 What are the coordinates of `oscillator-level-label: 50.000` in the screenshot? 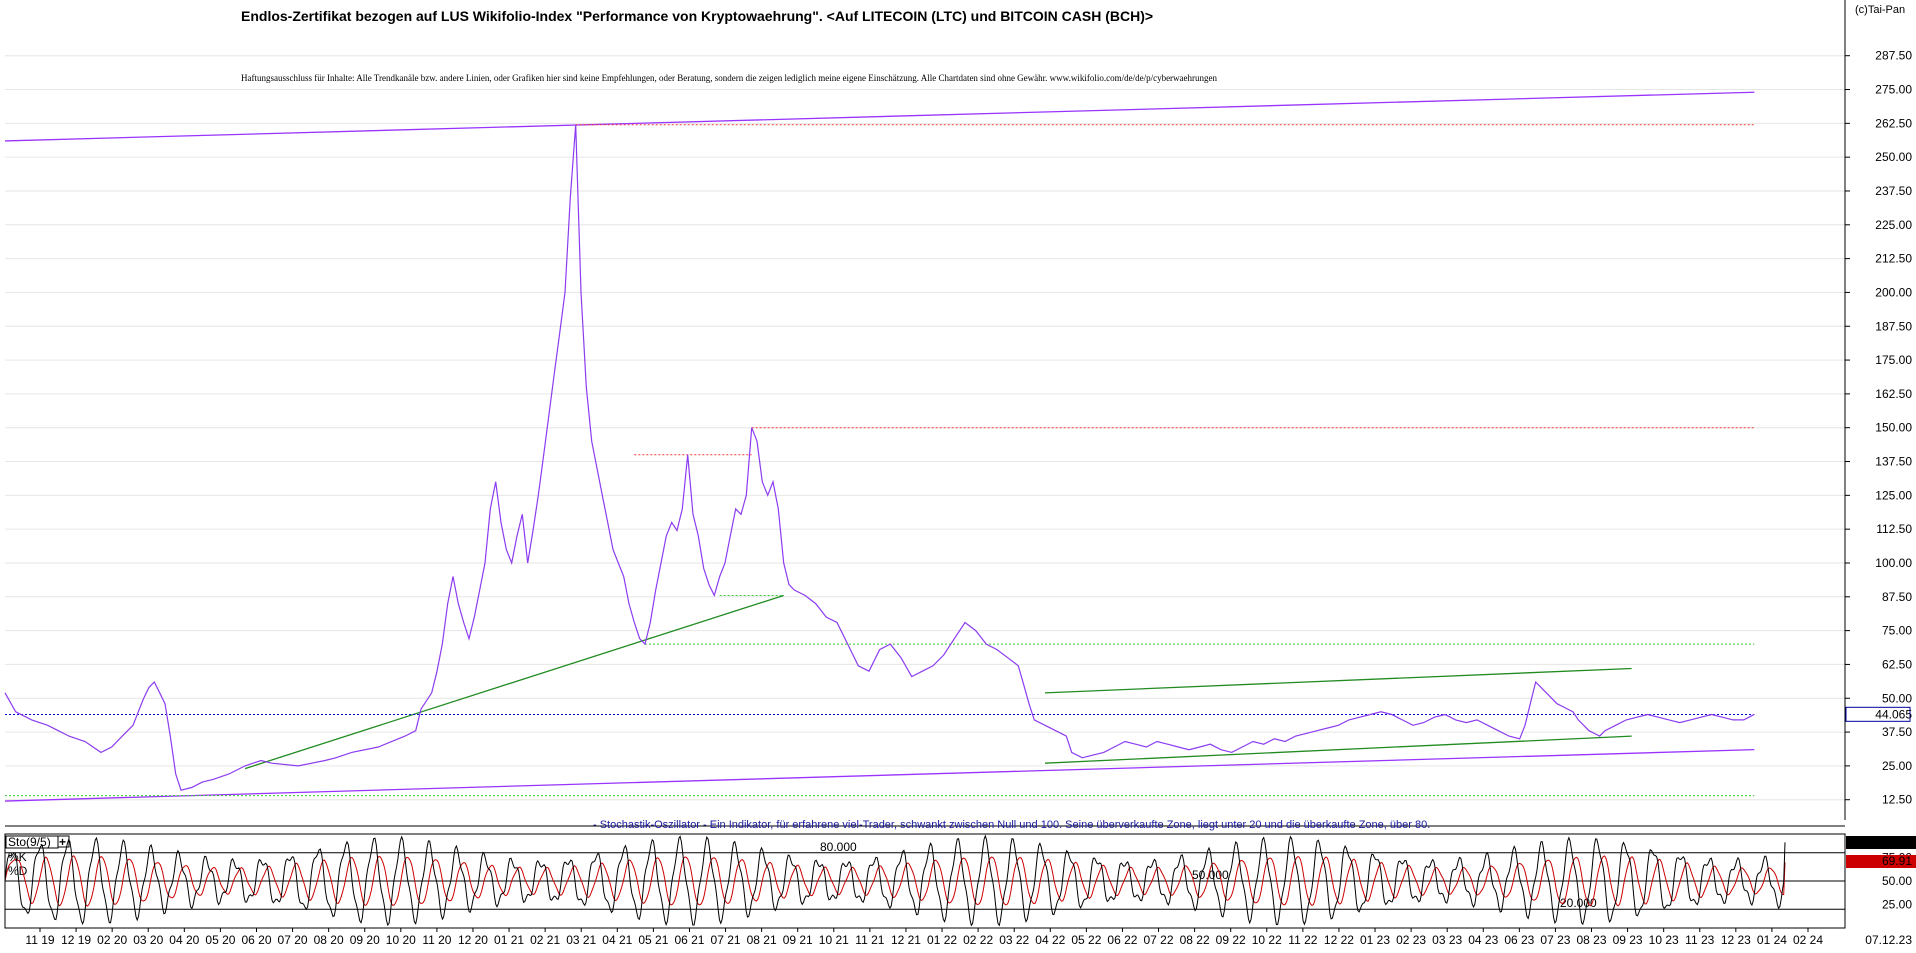 It's located at (1210, 875).